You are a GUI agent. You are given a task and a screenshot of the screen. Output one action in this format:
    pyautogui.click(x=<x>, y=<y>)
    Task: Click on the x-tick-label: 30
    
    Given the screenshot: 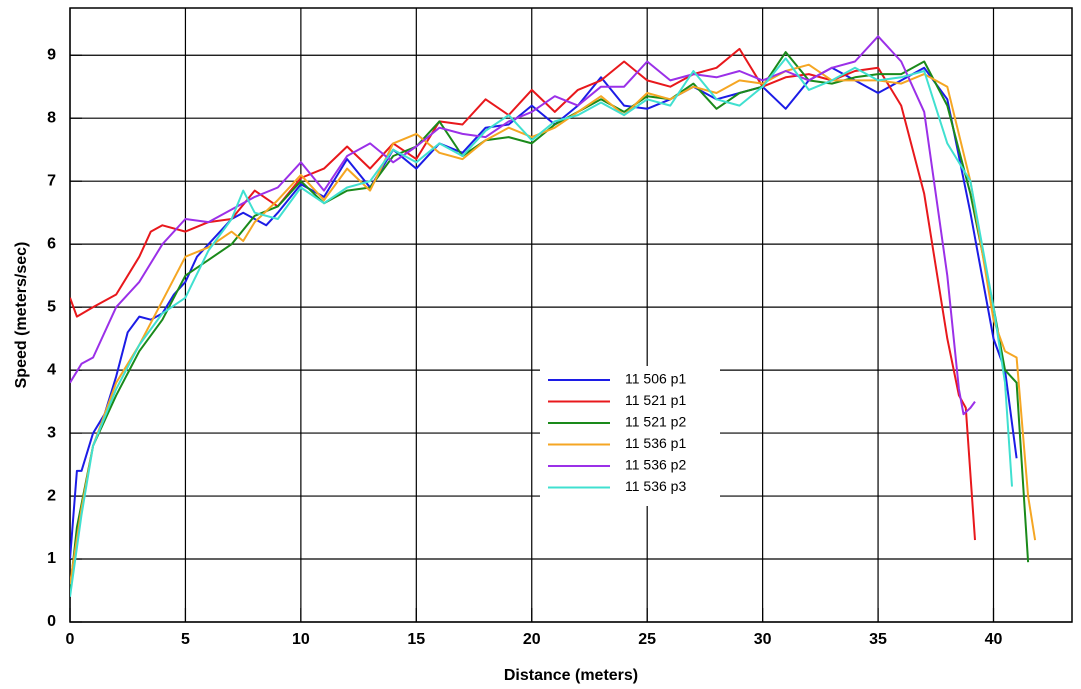 What is the action you would take?
    pyautogui.click(x=763, y=639)
    